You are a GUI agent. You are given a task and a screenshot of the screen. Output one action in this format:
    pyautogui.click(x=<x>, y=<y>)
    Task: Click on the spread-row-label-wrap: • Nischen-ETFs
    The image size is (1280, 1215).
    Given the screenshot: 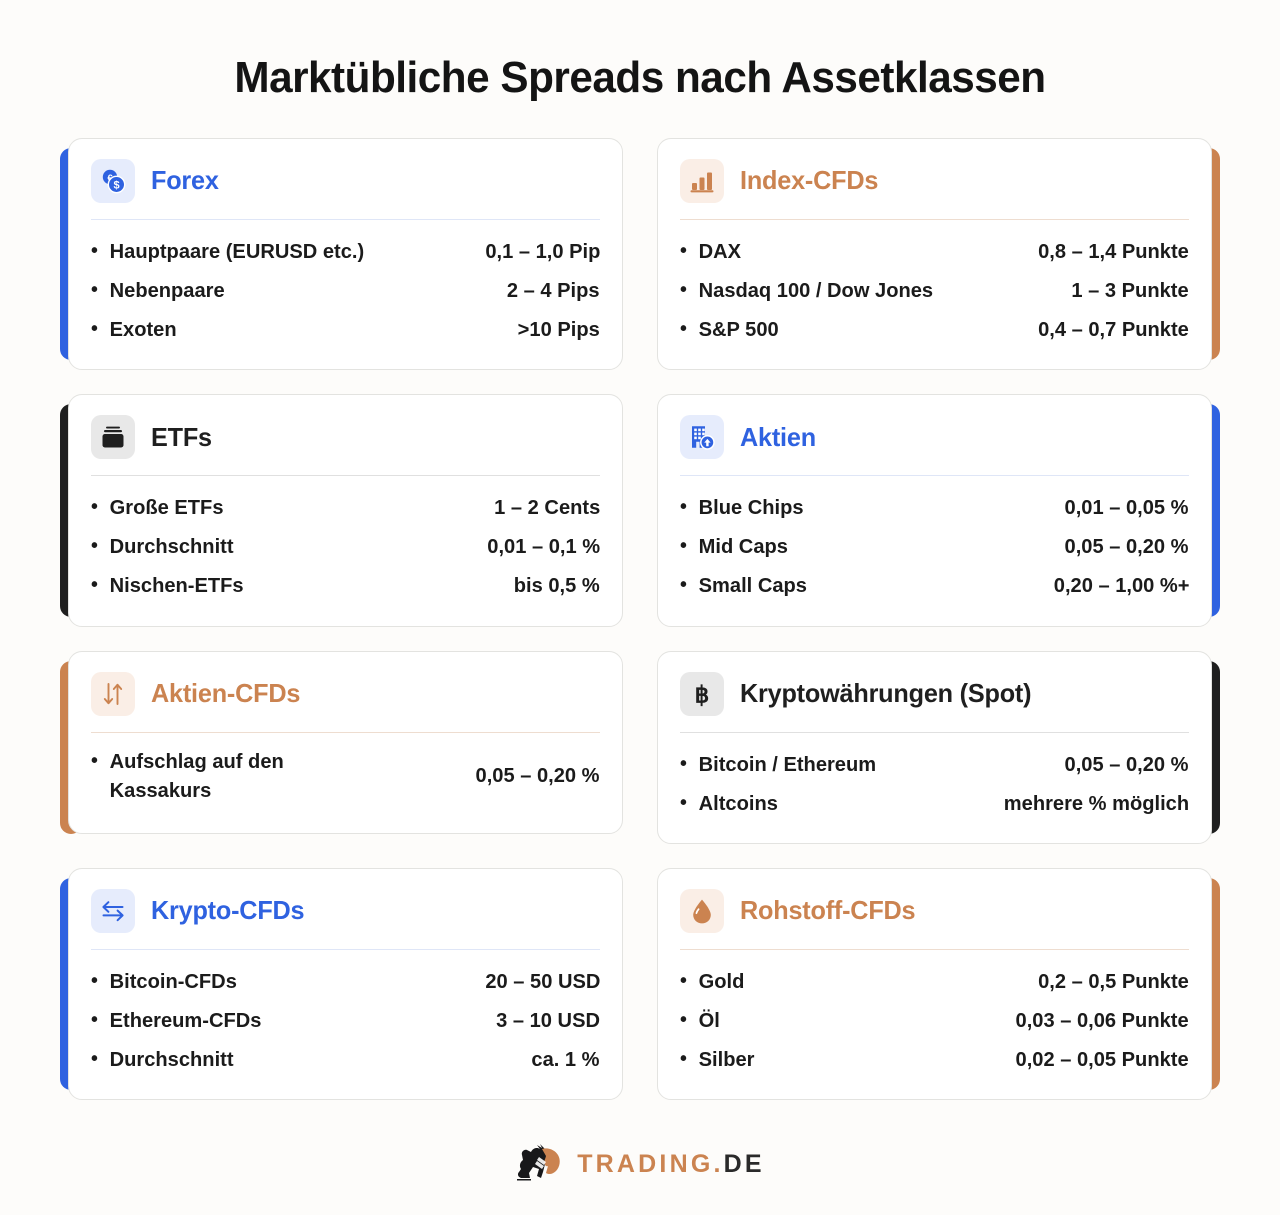 What is the action you would take?
    pyautogui.click(x=167, y=585)
    